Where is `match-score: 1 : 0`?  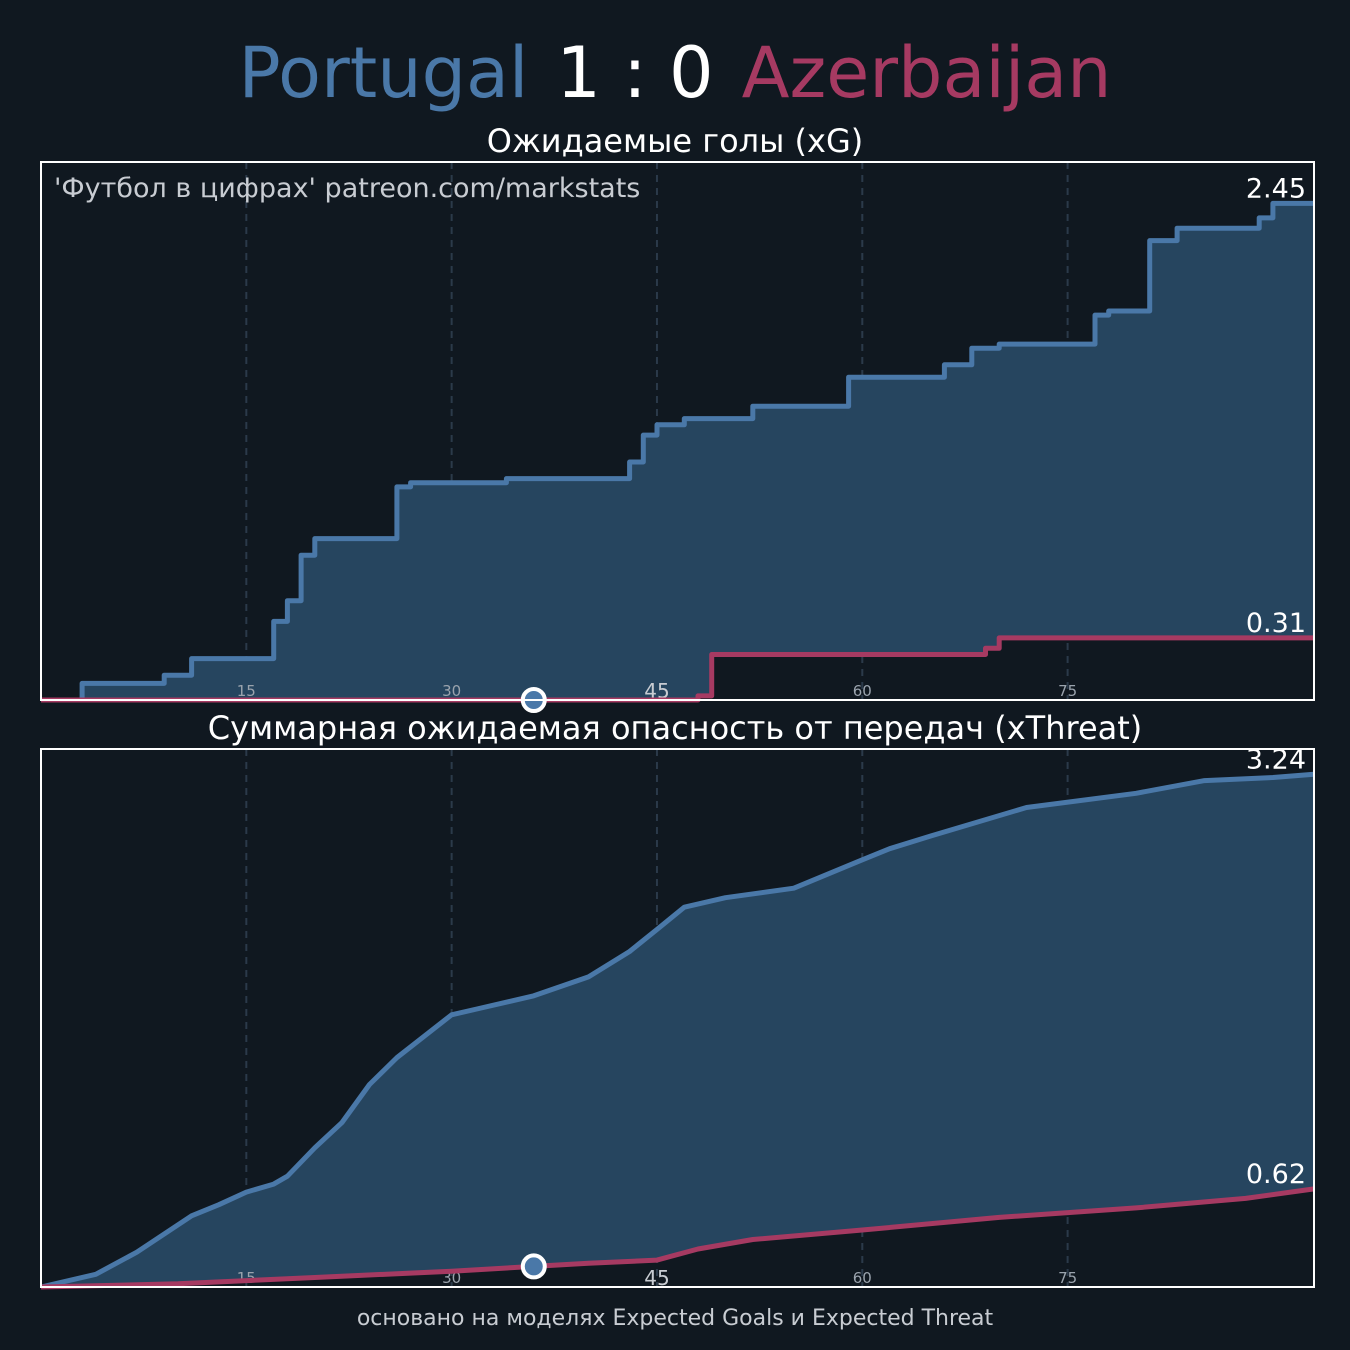
match-score: 1 : 0 is located at coordinates (635, 73).